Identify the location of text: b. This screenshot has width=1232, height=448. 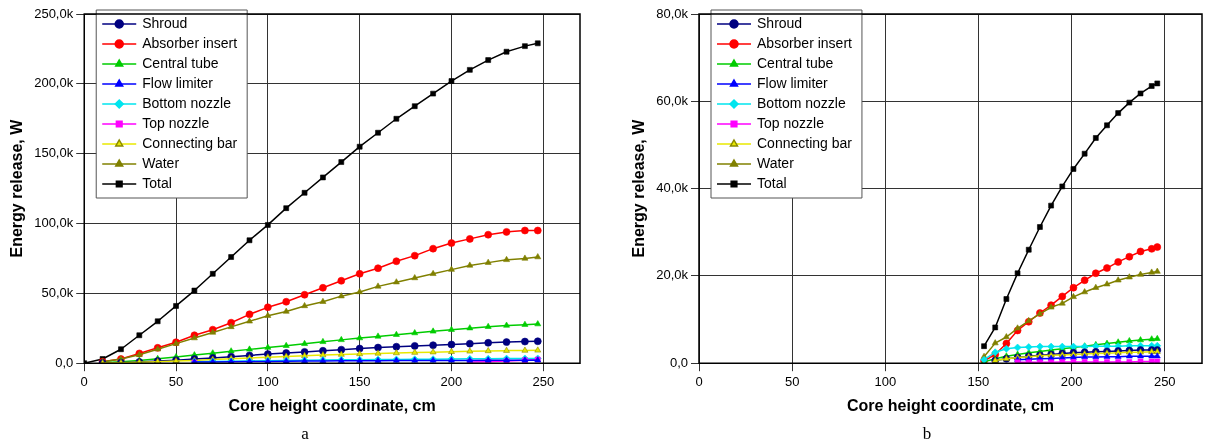
(927, 434).